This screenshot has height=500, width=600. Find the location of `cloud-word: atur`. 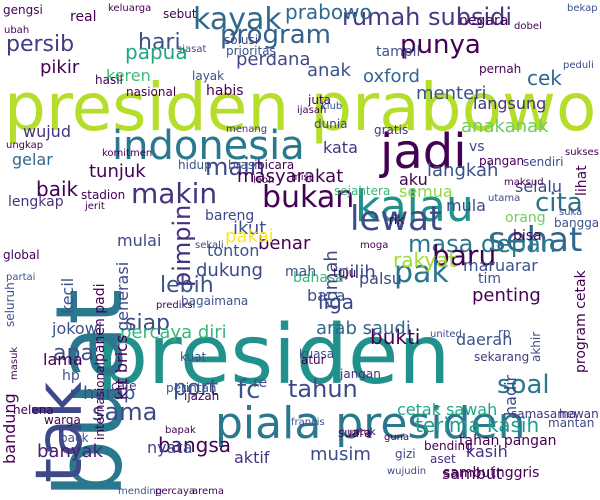

cloud-word: atur is located at coordinates (313, 360).